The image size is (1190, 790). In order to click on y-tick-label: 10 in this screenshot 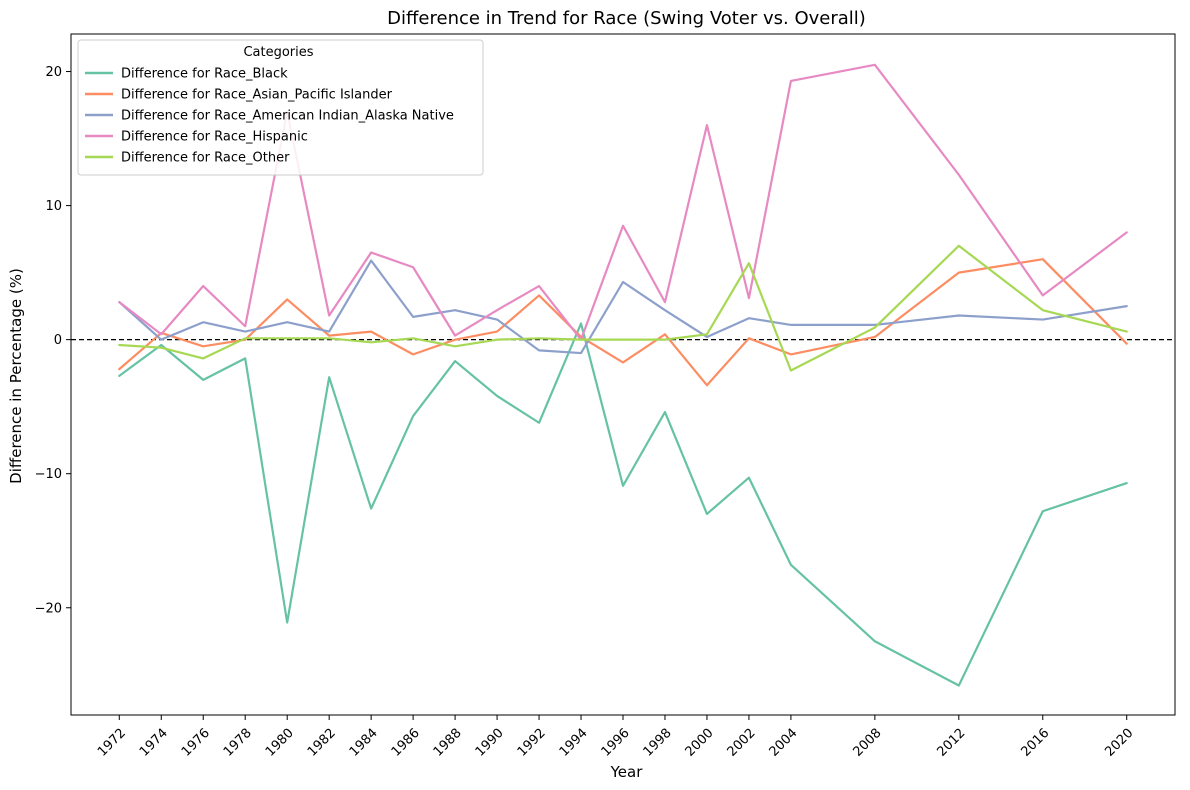, I will do `click(53, 206)`.